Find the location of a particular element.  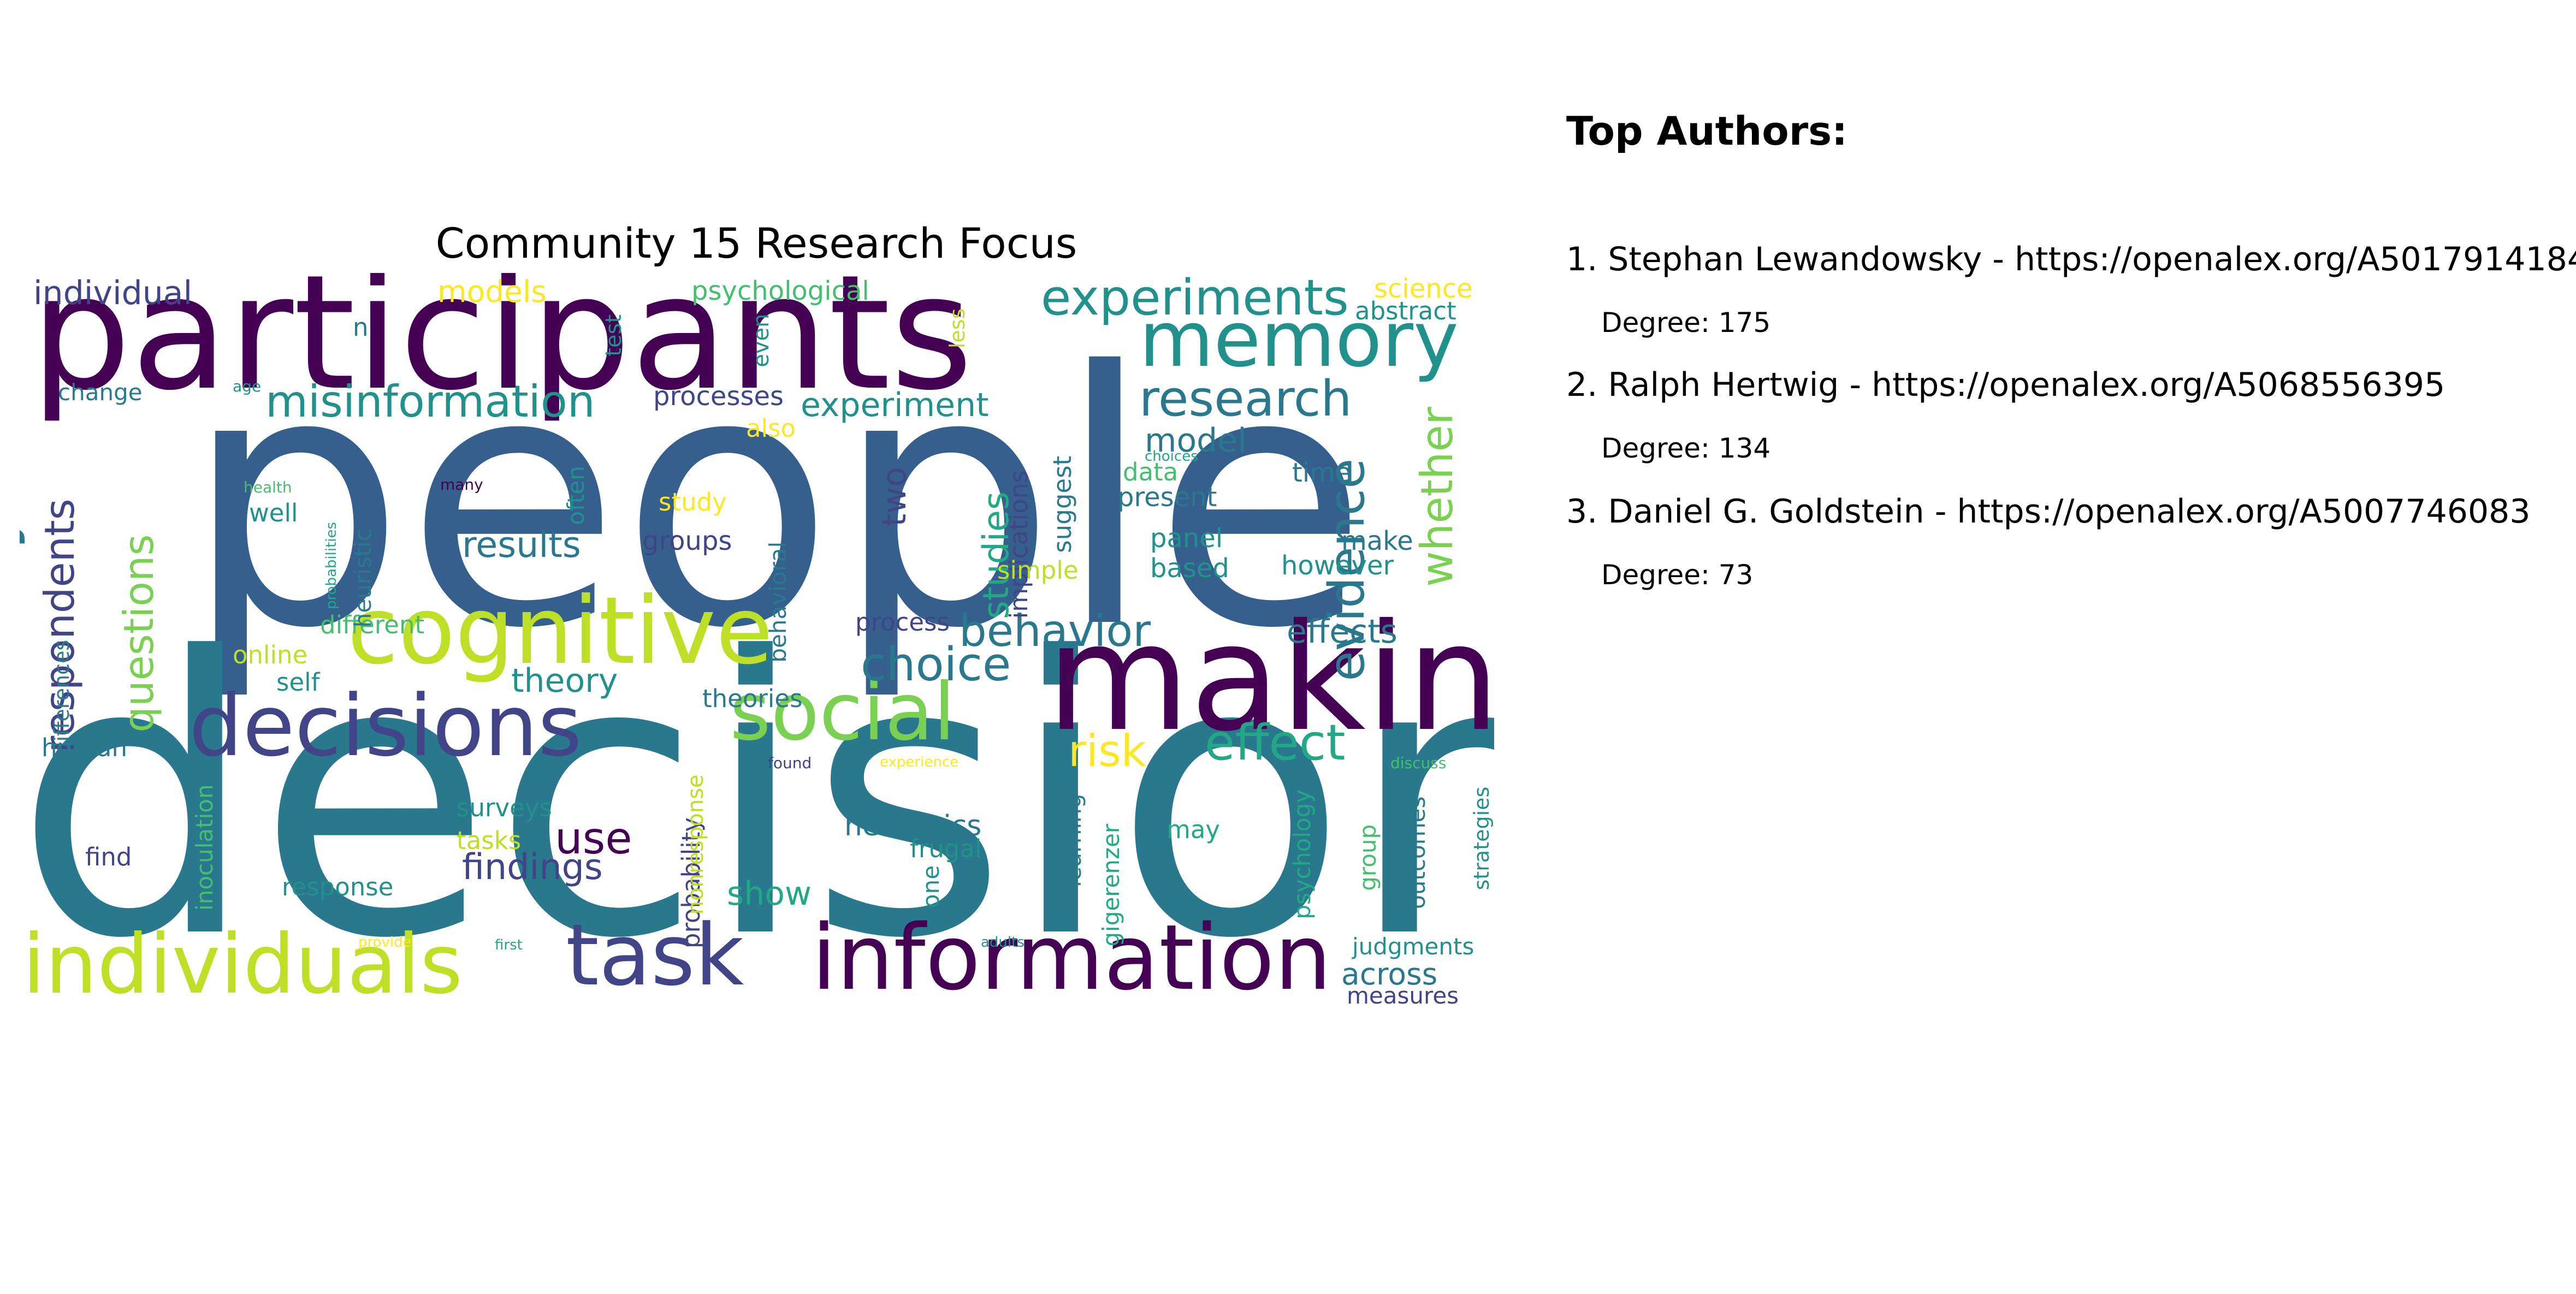

word-cloud-word: study is located at coordinates (693, 502).